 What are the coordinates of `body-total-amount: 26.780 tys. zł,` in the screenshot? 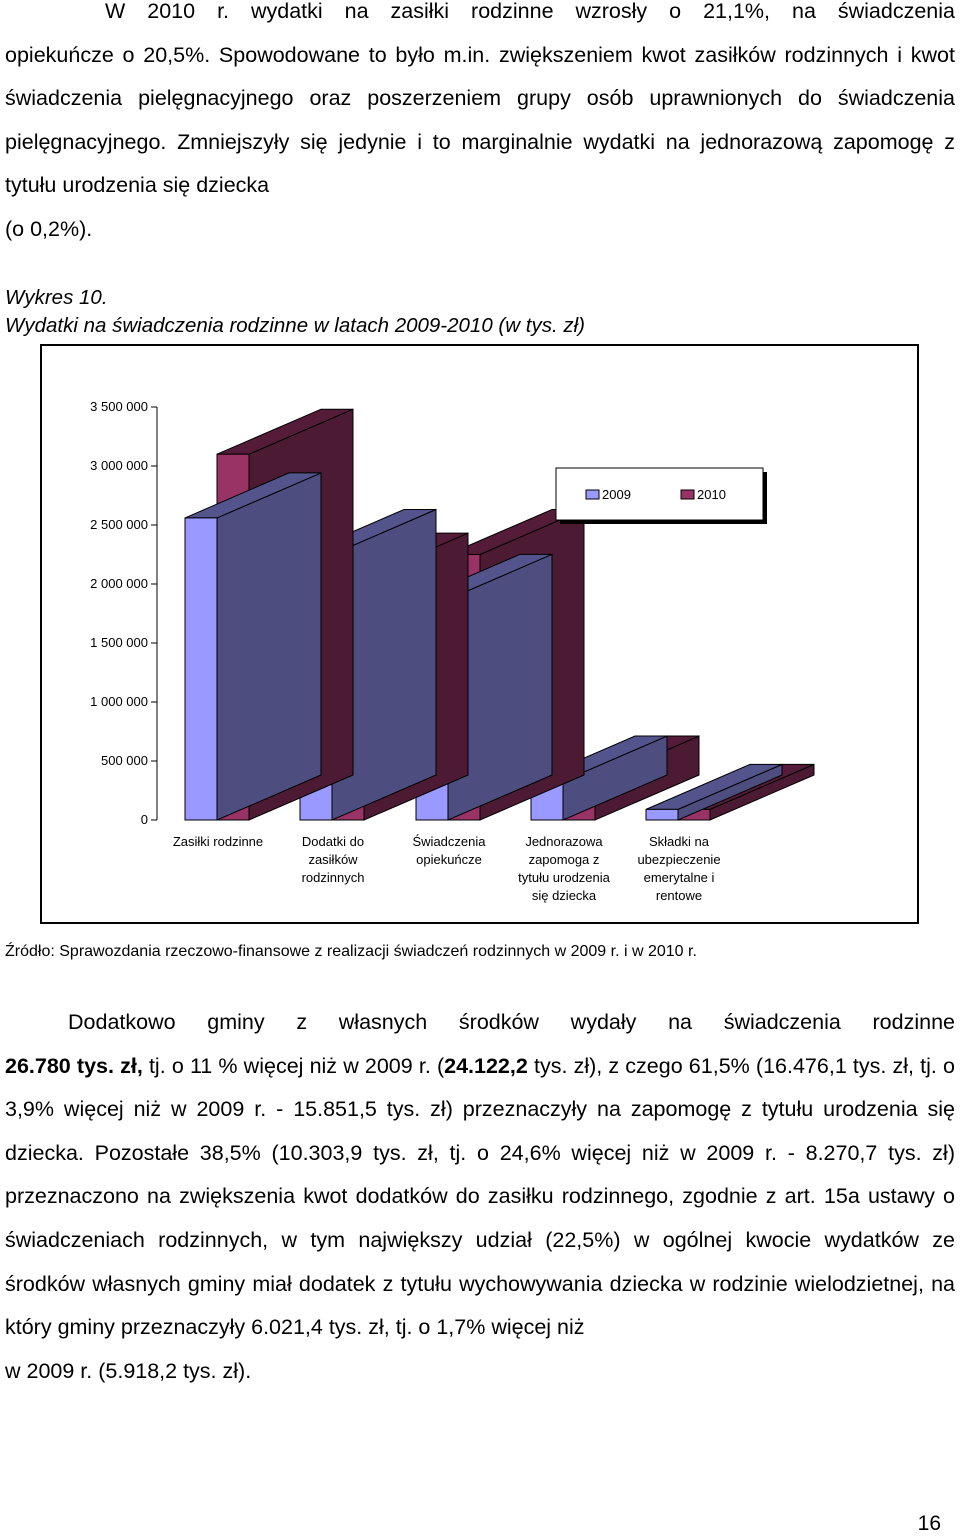 It's located at (74, 1065).